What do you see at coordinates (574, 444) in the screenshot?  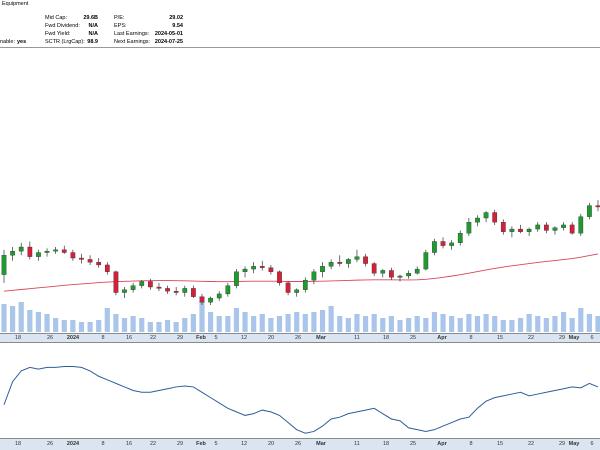 I see `date-tick-label-lower: May` at bounding box center [574, 444].